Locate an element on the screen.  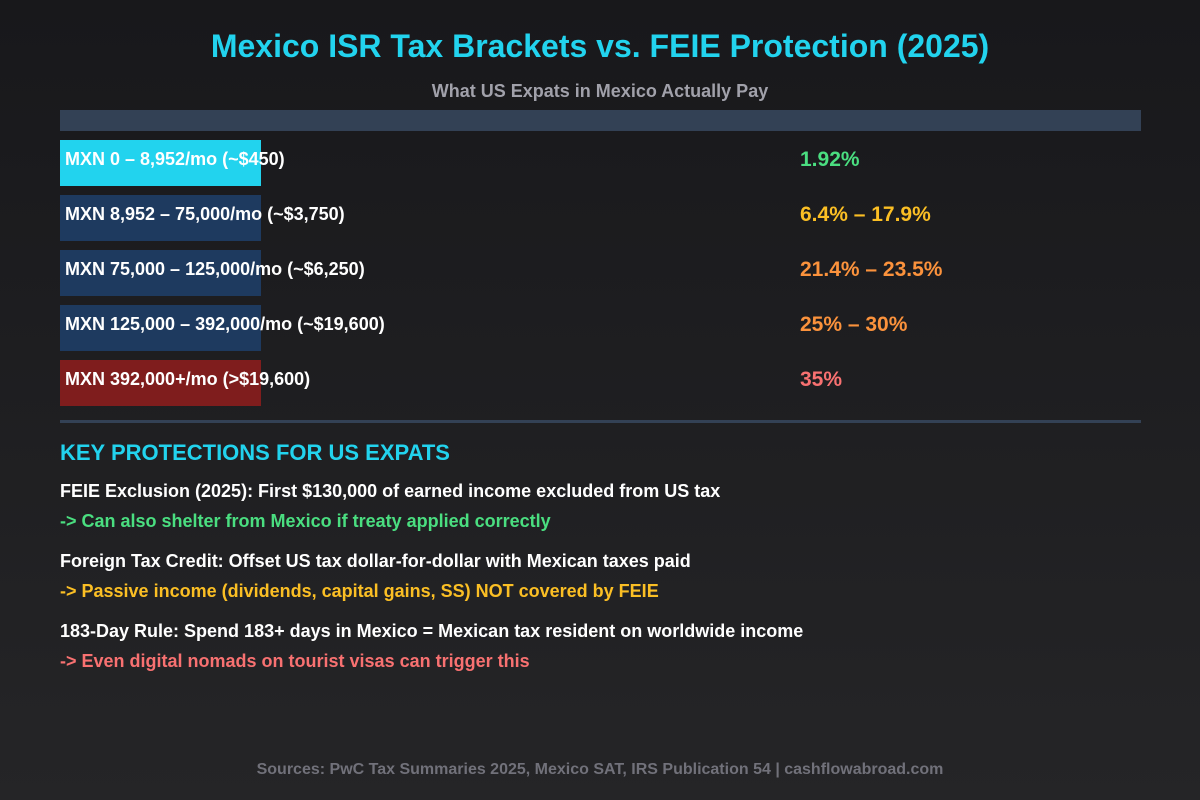
bracket-rate: 35% is located at coordinates (821, 379).